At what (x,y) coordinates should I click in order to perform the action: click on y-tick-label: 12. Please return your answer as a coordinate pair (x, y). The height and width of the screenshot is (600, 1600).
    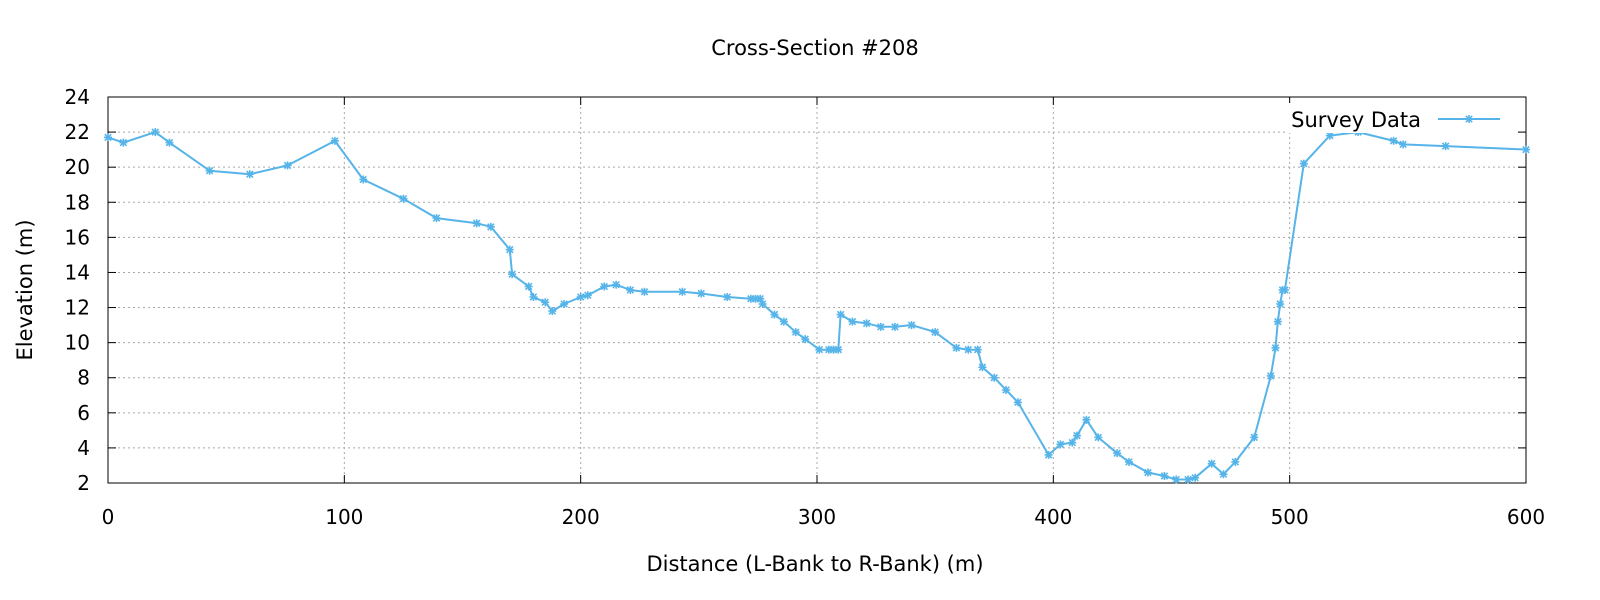
    Looking at the image, I should click on (77, 308).